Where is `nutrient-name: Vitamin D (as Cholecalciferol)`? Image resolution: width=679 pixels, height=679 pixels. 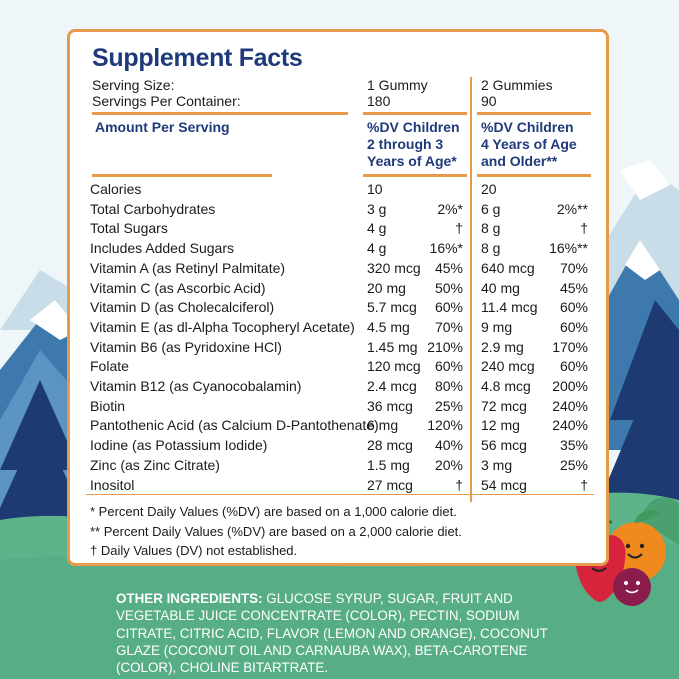 nutrient-name: Vitamin D (as Cholecalciferol) is located at coordinates (182, 307).